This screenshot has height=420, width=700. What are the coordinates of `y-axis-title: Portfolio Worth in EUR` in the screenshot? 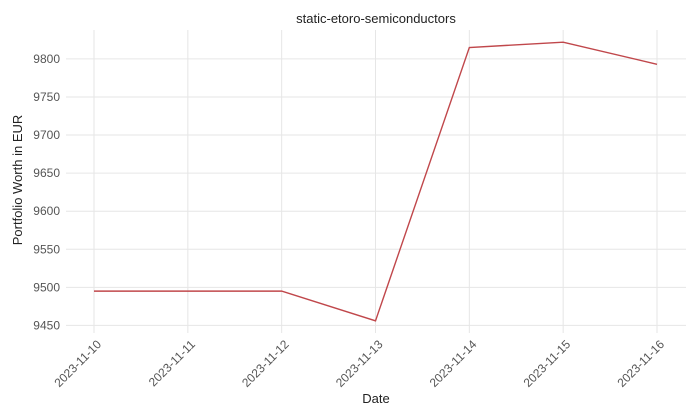 It's located at (17, 180).